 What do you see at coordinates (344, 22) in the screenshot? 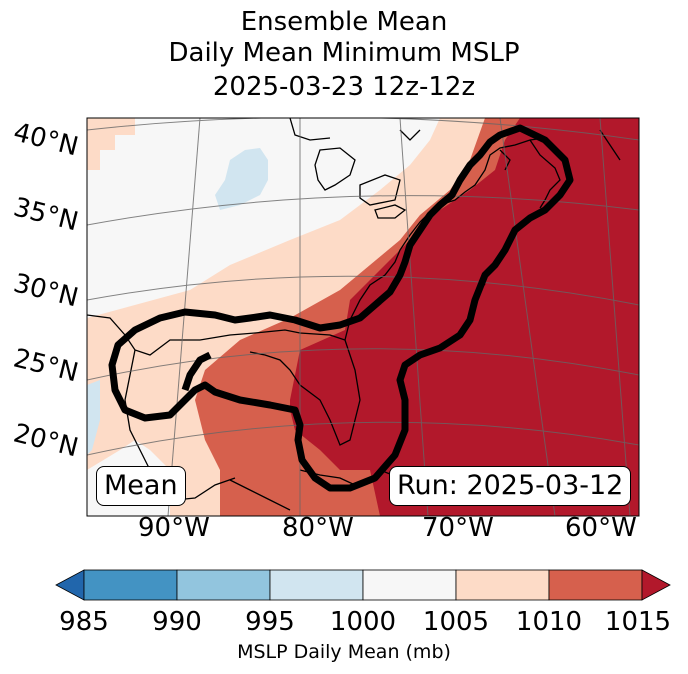
I see `chart-title-line1: Ensemble Mean` at bounding box center [344, 22].